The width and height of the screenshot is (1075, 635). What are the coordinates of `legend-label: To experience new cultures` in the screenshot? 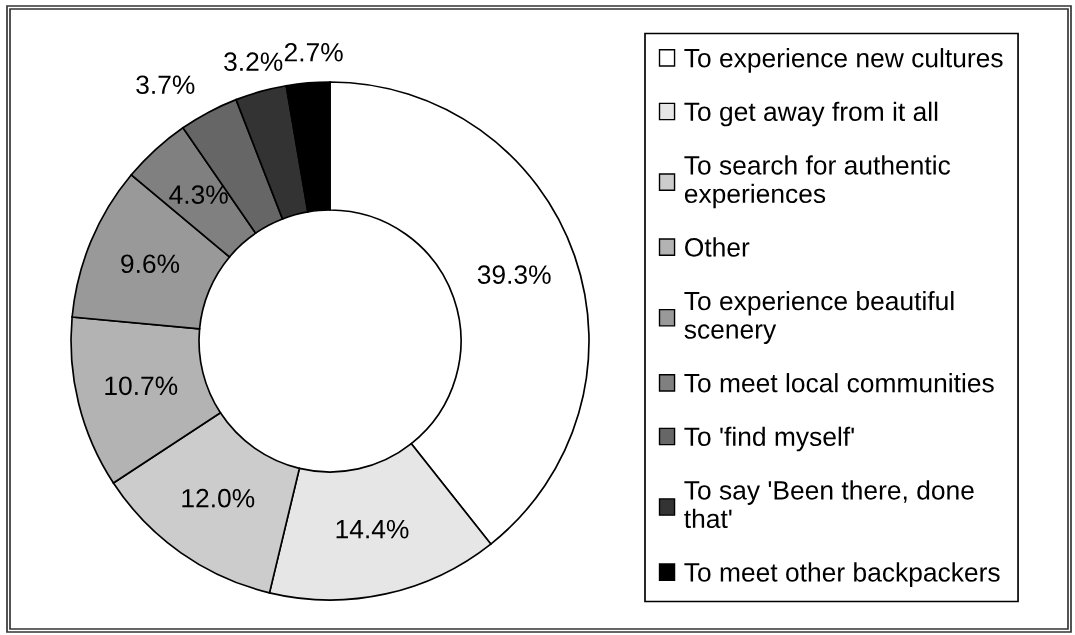 It's located at (843, 60).